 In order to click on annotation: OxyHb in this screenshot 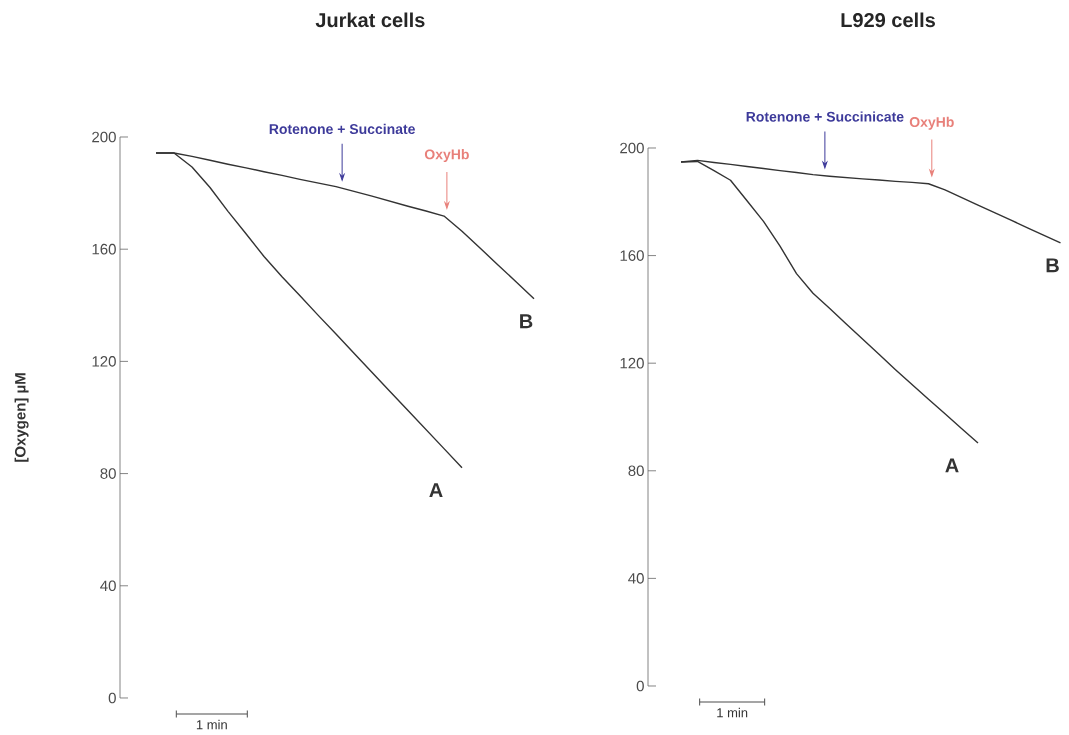, I will do `click(446, 156)`.